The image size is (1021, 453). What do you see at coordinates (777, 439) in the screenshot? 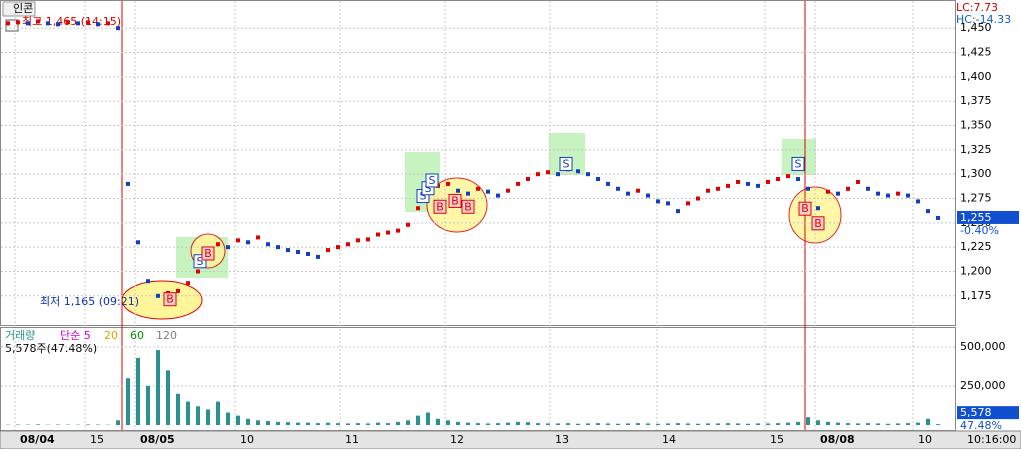
I see `x-tick-label: 15` at bounding box center [777, 439].